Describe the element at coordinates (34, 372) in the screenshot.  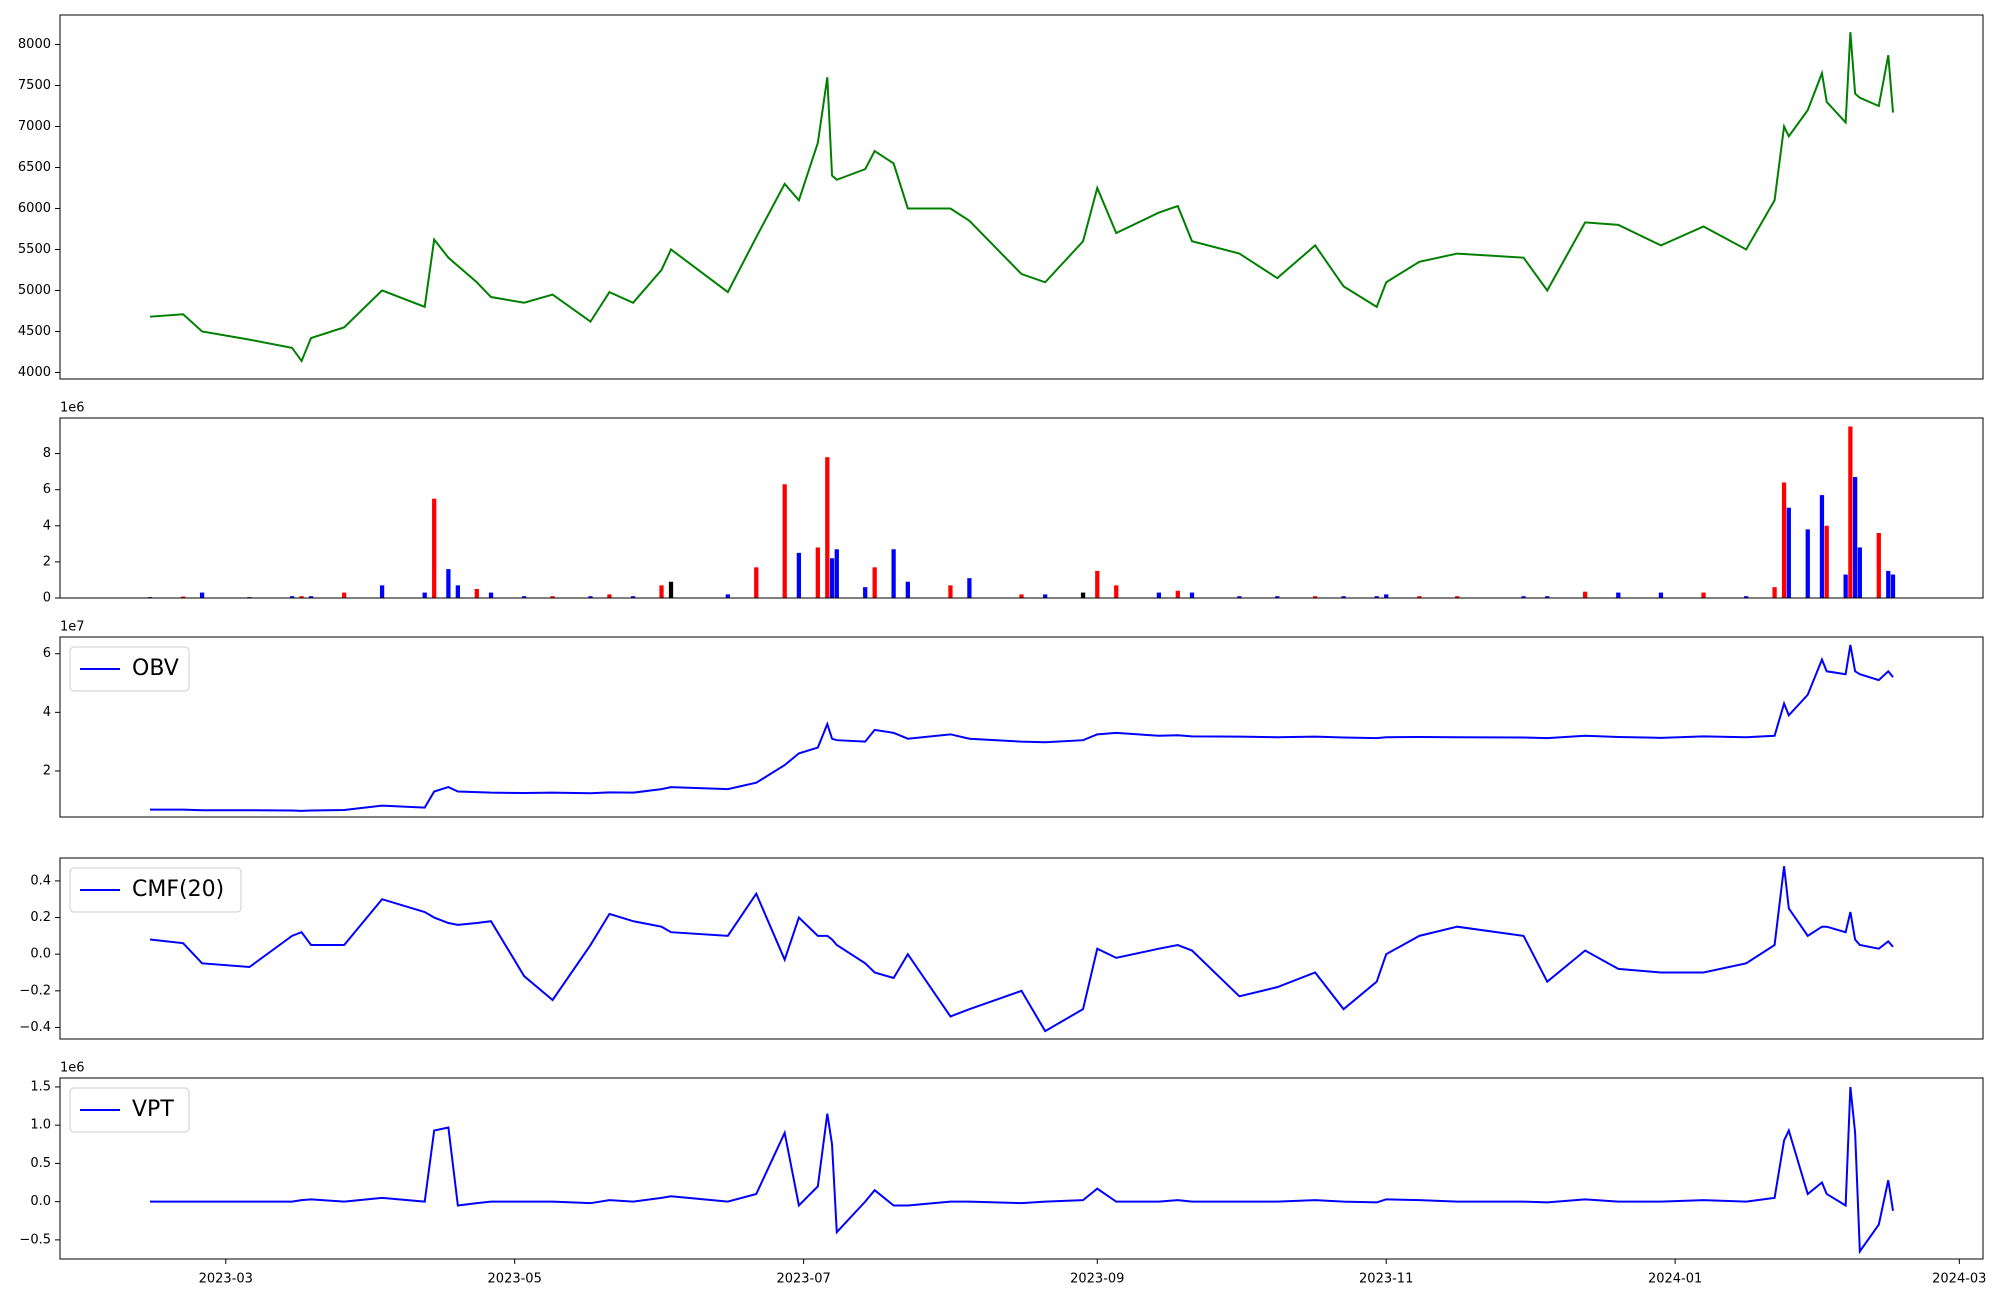
I see `y-tick-label: 4000` at that location.